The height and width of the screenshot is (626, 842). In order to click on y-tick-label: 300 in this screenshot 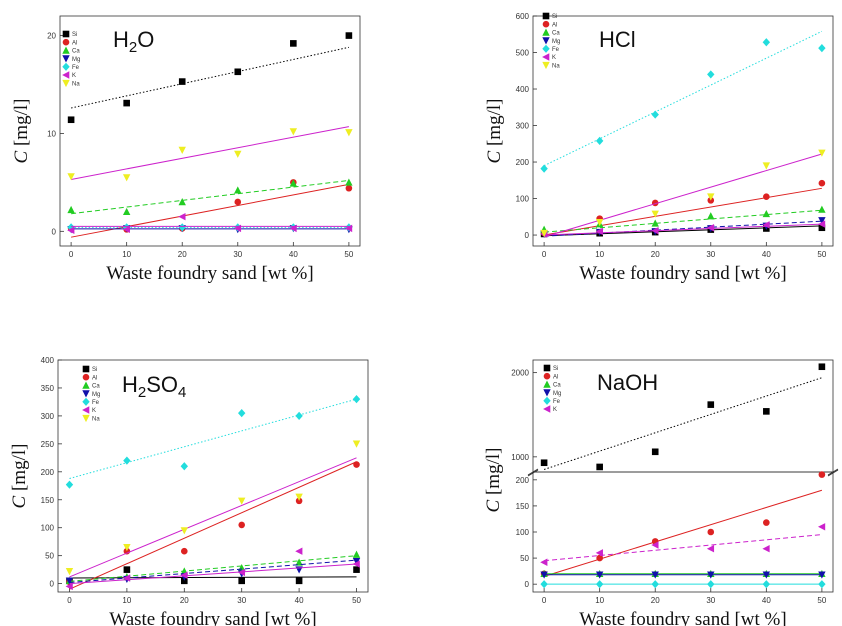, I will do `click(48, 416)`.